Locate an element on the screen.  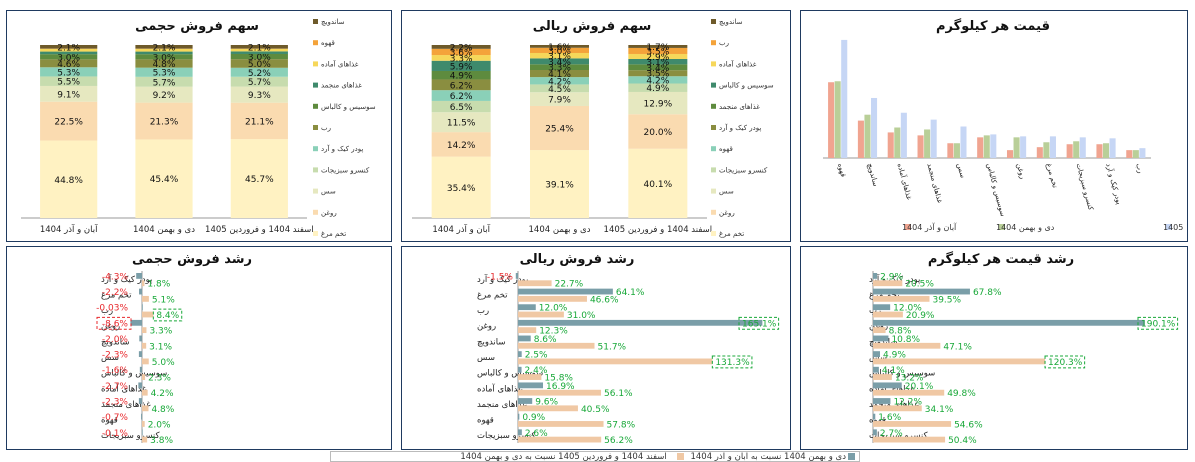
data-label: 2.7% is located at coordinates (891, 434).